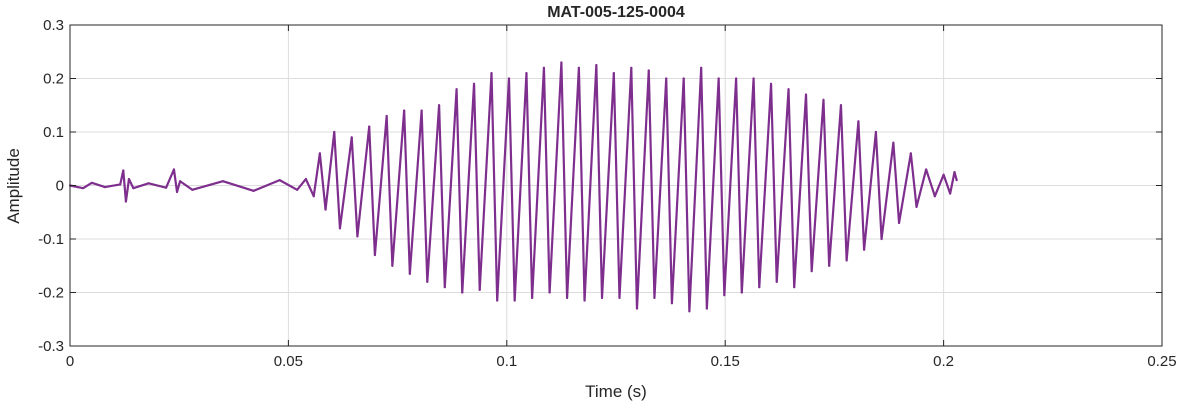 This screenshot has height=404, width=1182. Describe the element at coordinates (53, 25) in the screenshot. I see `y-tick-label: 0.3` at that location.